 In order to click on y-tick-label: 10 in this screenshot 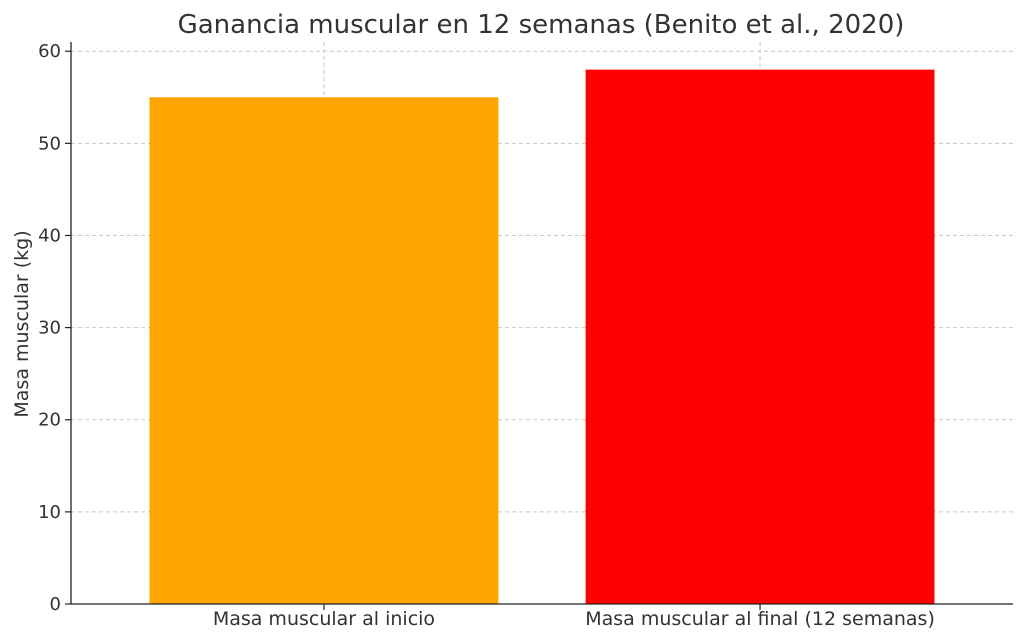, I will do `click(49, 512)`.